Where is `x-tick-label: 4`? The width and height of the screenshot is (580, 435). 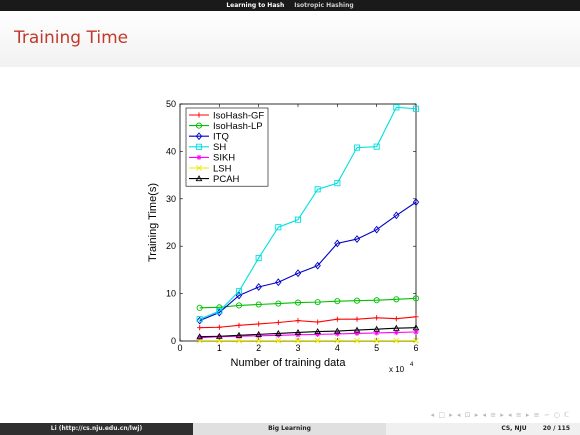
x-tick-label: 4 is located at coordinates (337, 348).